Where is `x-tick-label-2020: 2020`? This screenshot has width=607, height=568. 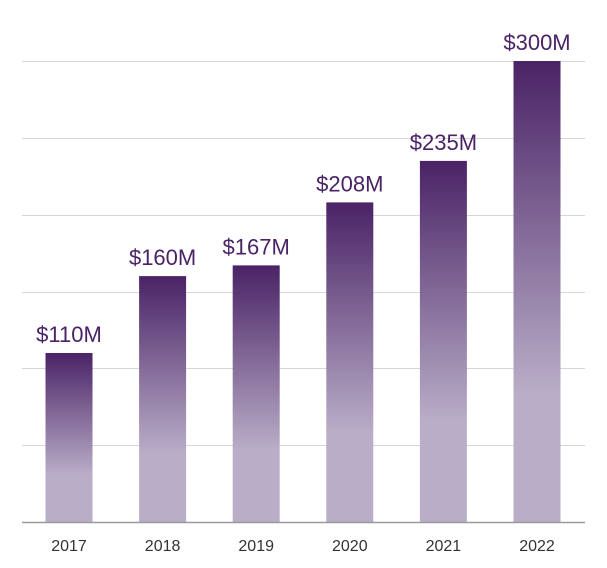
x-tick-label-2020: 2020 is located at coordinates (350, 546).